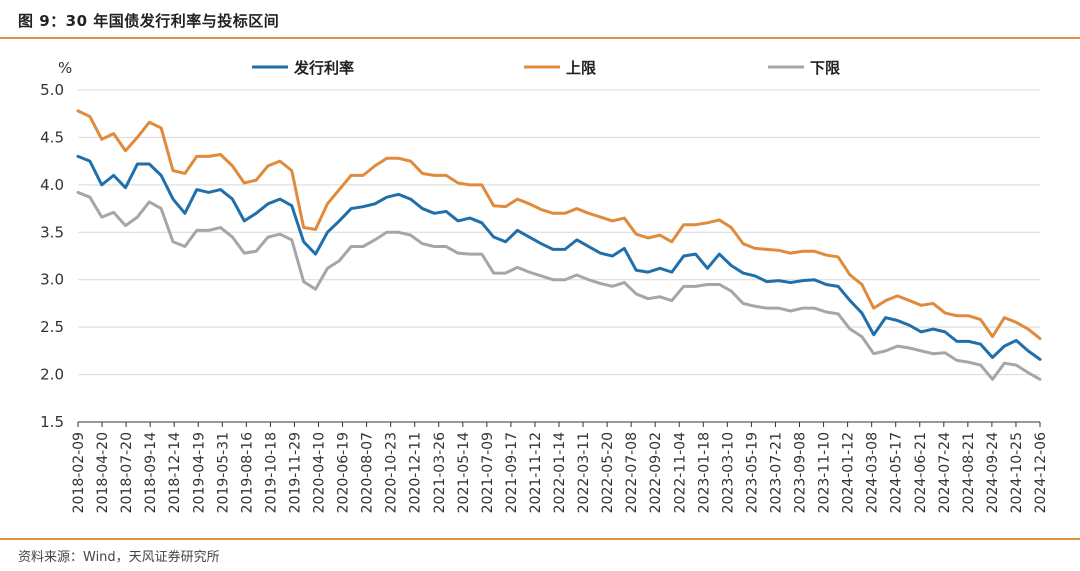  What do you see at coordinates (149, 21) in the screenshot?
I see `figure-title: 图 9：30 年国债发行利率与投标区间` at bounding box center [149, 21].